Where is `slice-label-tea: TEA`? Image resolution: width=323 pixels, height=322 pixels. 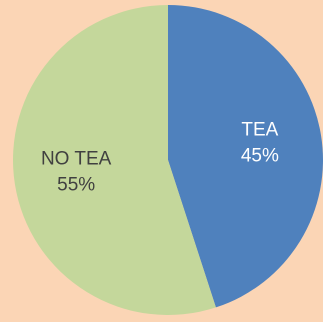
slice-label-tea: TEA is located at coordinates (259, 129).